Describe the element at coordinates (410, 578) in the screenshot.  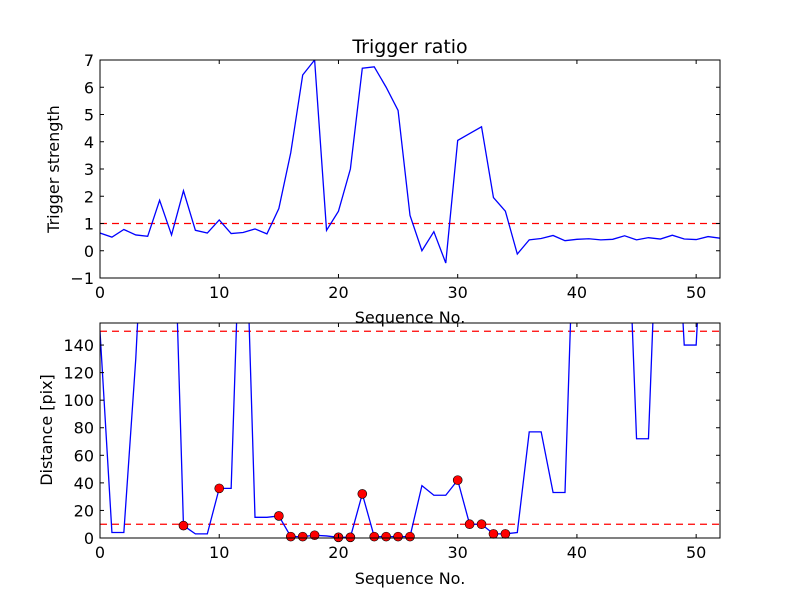
I see `x-axis-label-bottom: Sequence No.` at that location.